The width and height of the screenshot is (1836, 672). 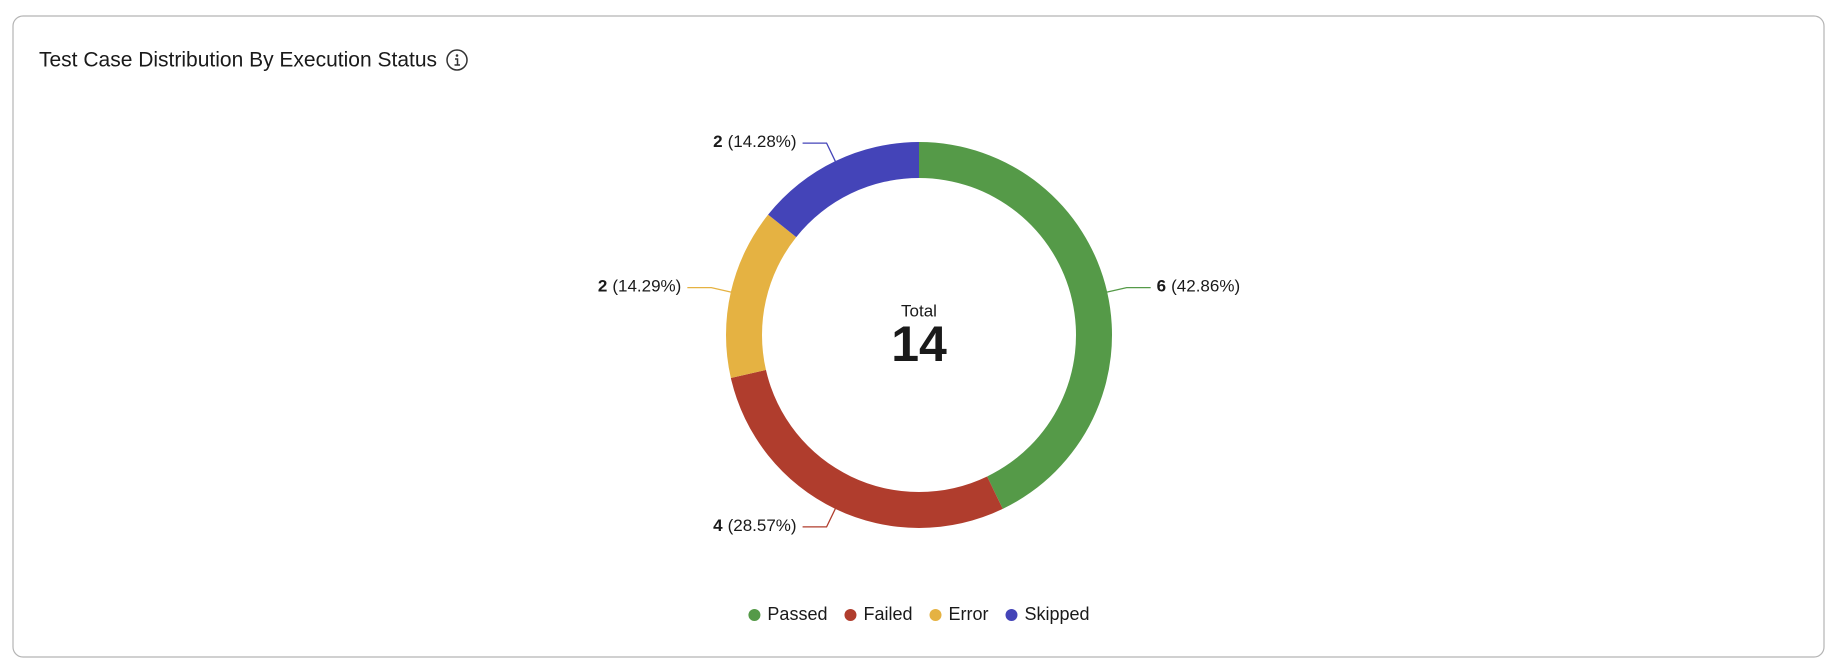 What do you see at coordinates (646, 286) in the screenshot?
I see `slice-percent: (14.29%)` at bounding box center [646, 286].